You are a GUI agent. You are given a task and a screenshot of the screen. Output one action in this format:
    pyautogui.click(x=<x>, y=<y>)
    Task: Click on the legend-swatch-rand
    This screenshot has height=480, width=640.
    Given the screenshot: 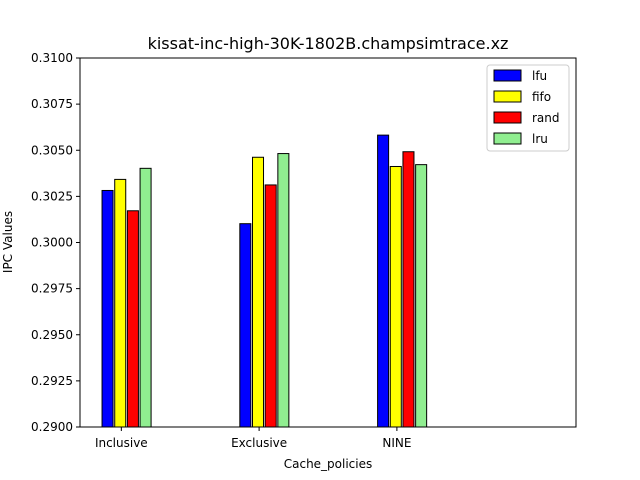 What is the action you would take?
    pyautogui.click(x=507, y=117)
    